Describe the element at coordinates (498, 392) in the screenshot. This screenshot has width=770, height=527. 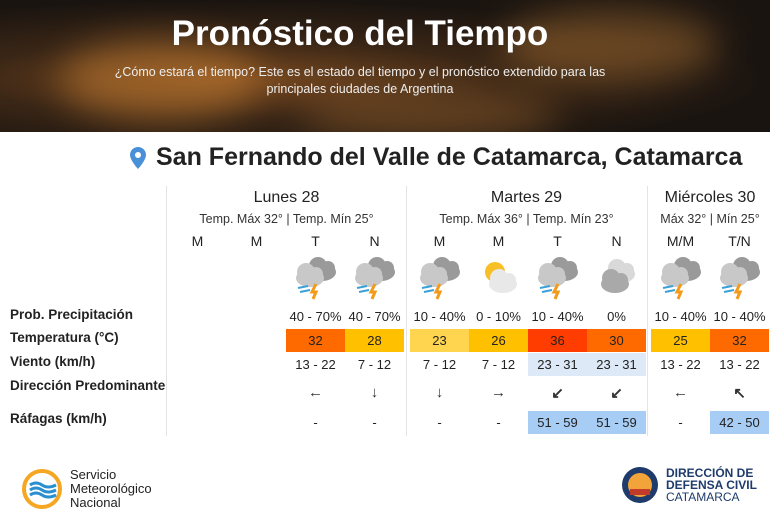
I see `wind-direction-icon: →` at that location.